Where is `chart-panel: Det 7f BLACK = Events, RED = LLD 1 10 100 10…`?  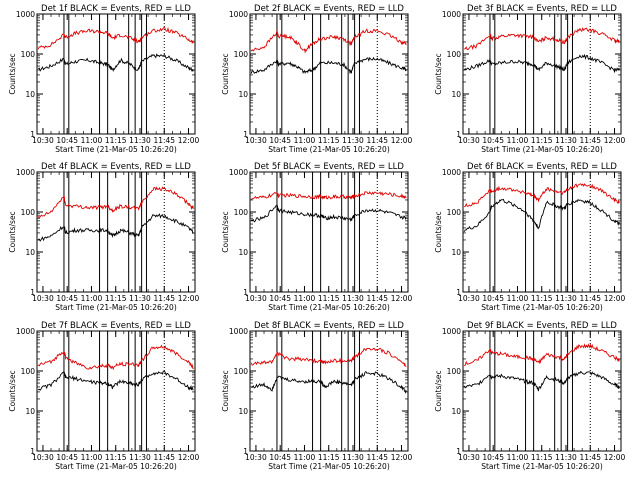
chart-panel: Det 7f BLACK = Events, RED = LLD 1 10 100 10… is located at coordinates (104, 396).